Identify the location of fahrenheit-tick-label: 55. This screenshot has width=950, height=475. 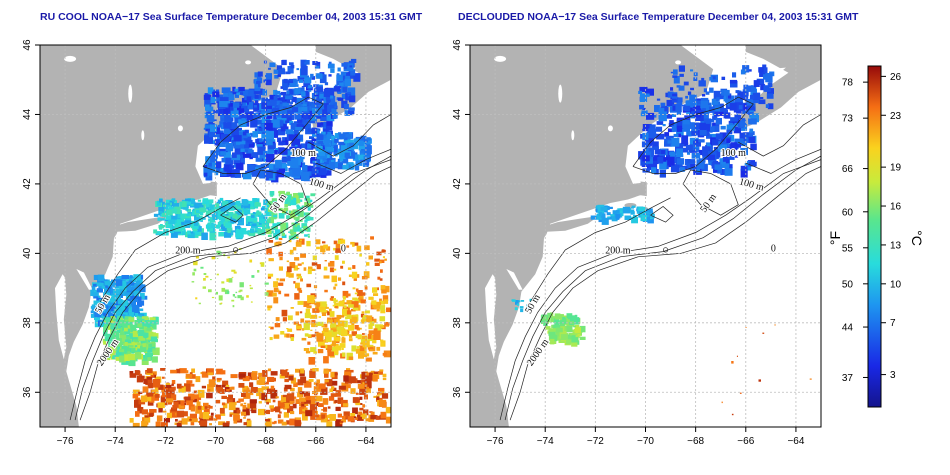
(848, 248).